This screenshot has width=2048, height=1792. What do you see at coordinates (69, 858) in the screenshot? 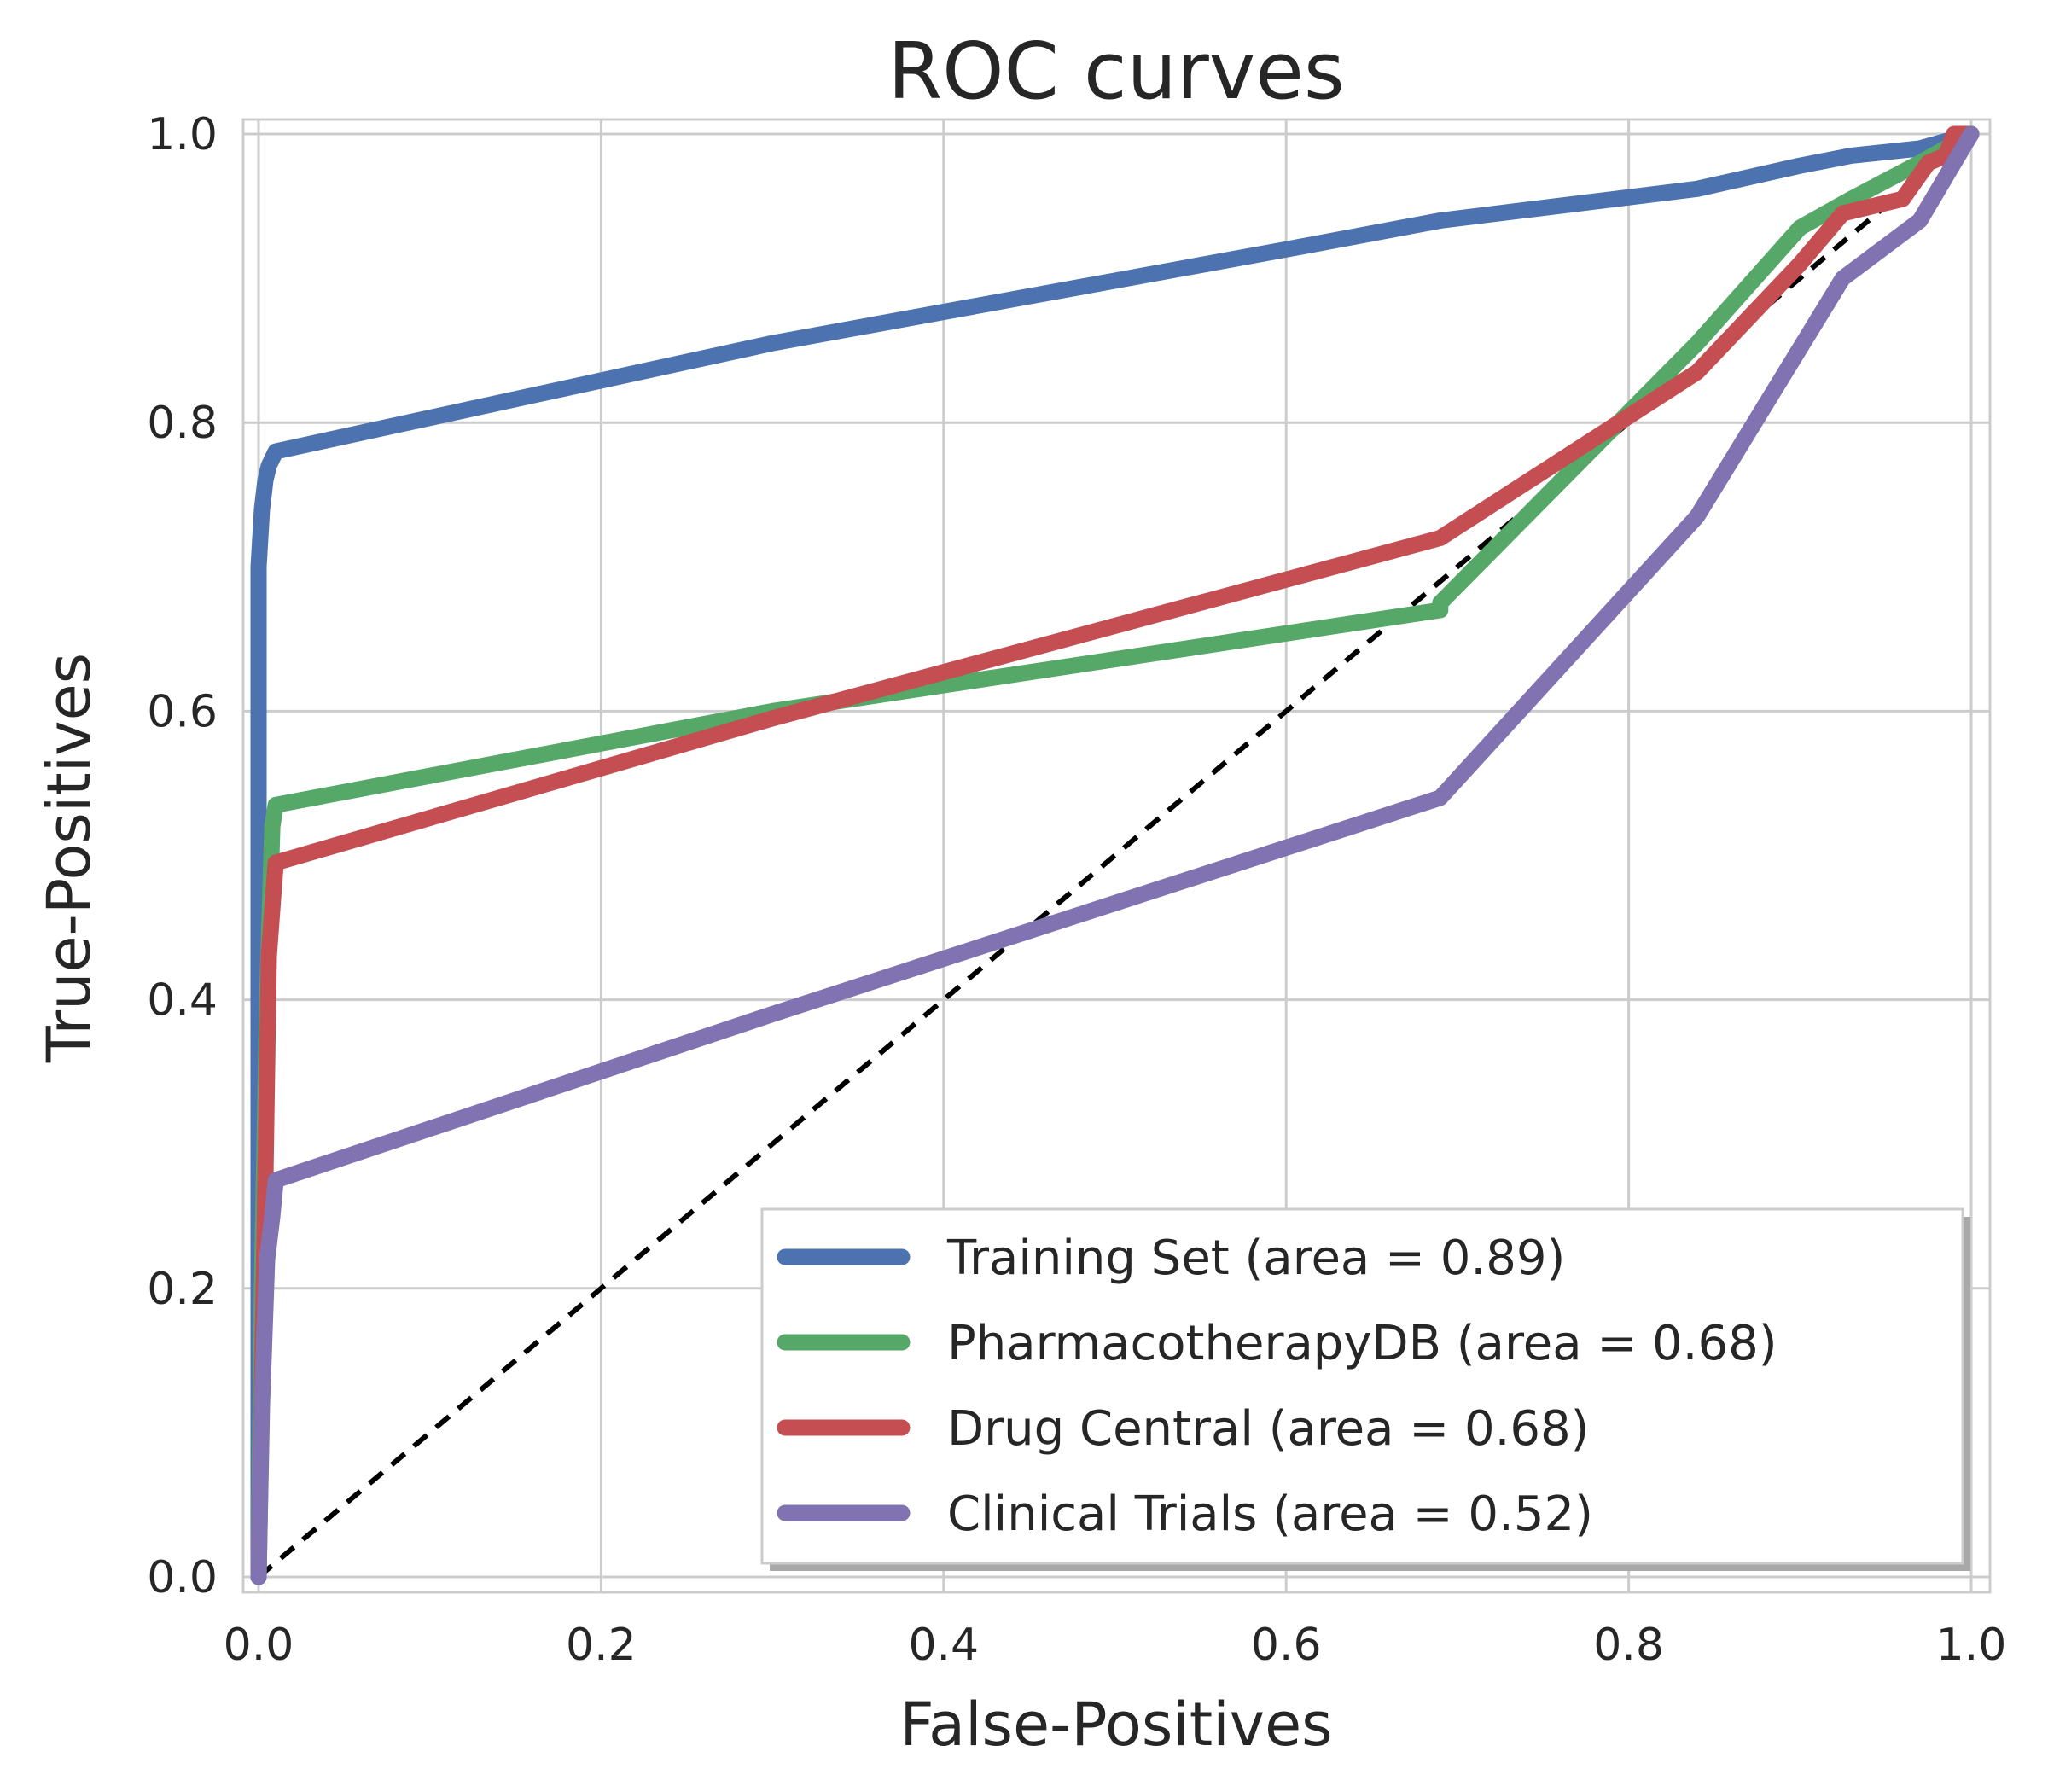
I see `y-axis-label: True-Positives` at bounding box center [69, 858].